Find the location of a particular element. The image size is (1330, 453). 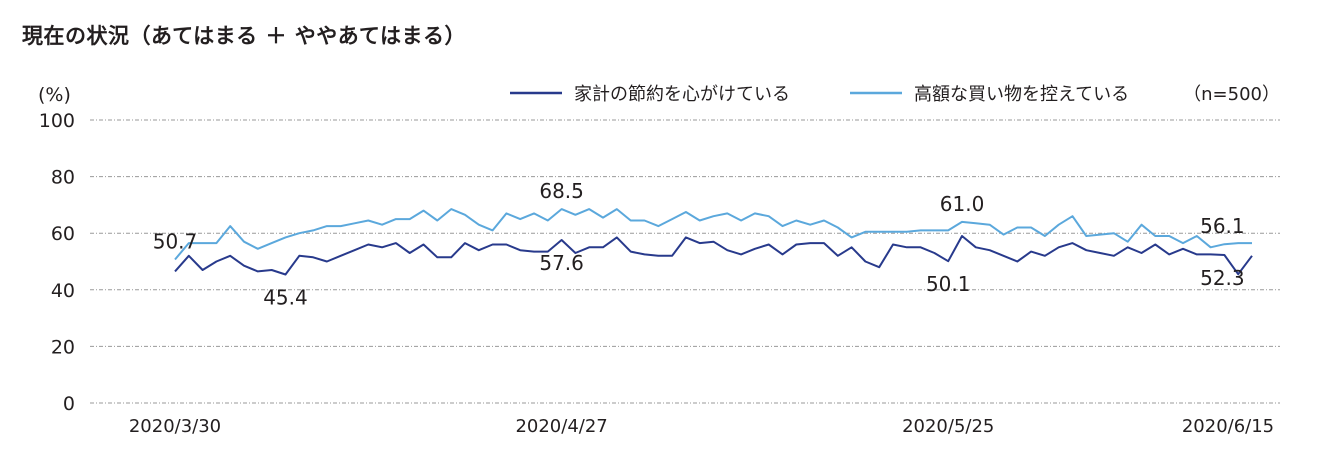

data-label: 50.7 is located at coordinates (175, 242).